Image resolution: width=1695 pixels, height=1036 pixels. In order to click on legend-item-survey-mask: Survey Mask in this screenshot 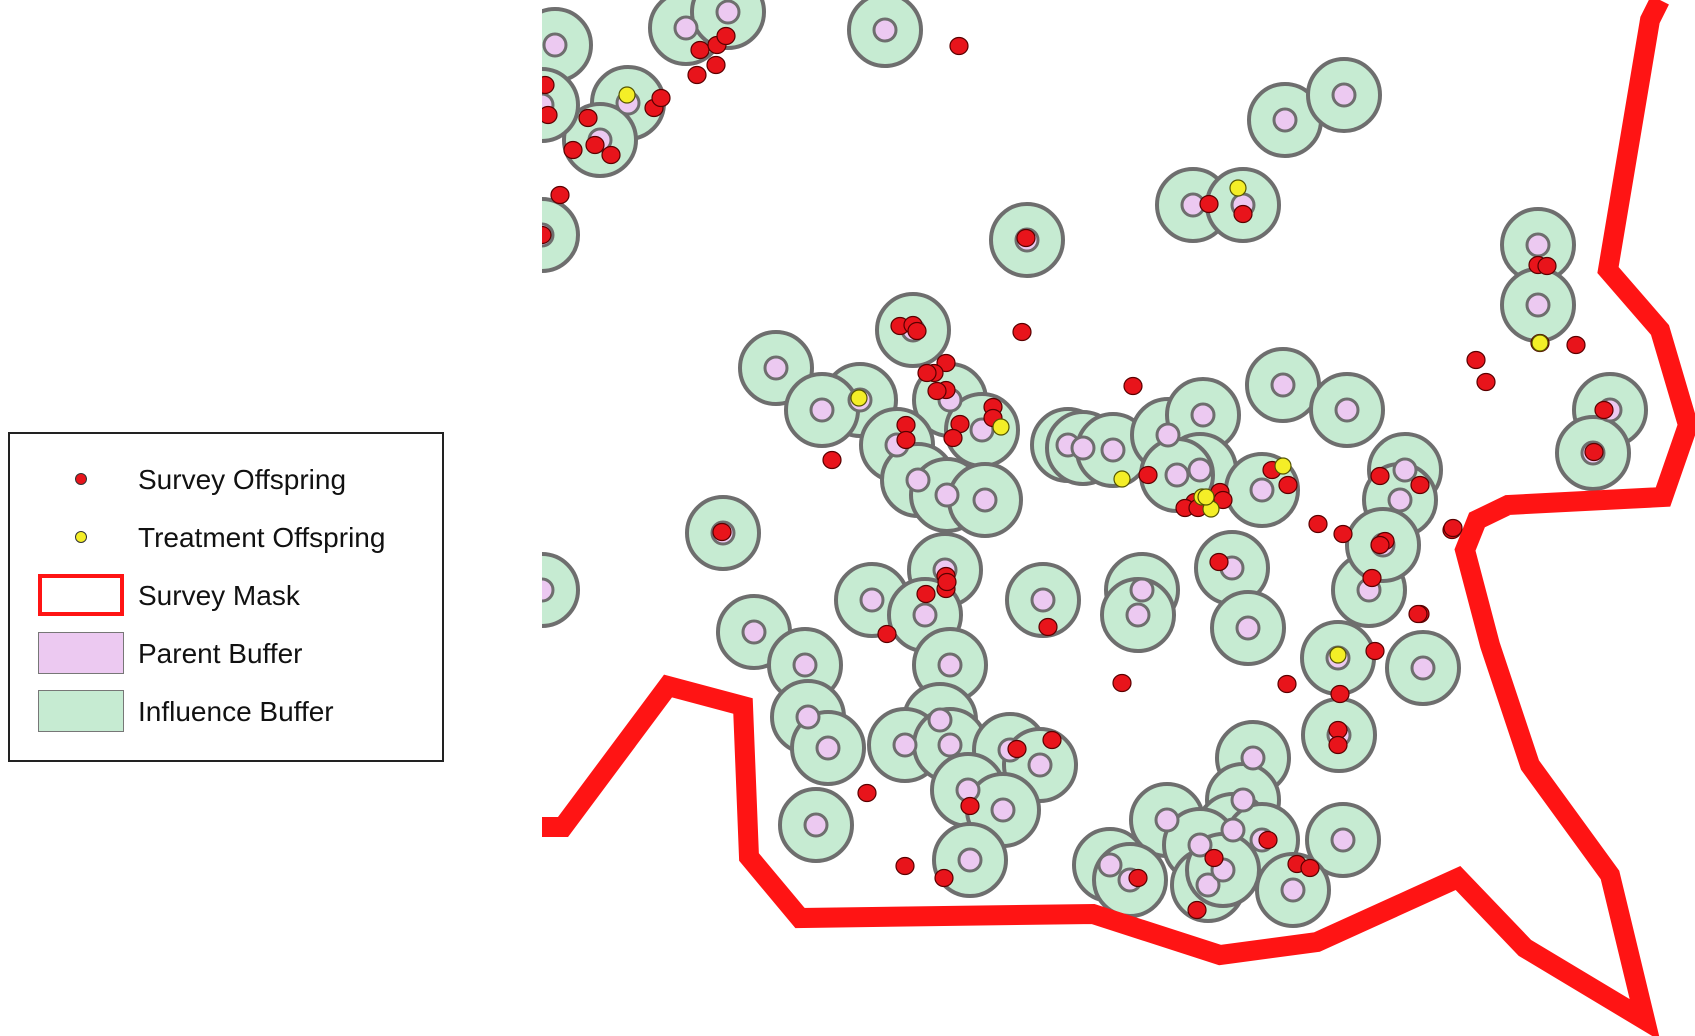, I will do `click(226, 595)`.